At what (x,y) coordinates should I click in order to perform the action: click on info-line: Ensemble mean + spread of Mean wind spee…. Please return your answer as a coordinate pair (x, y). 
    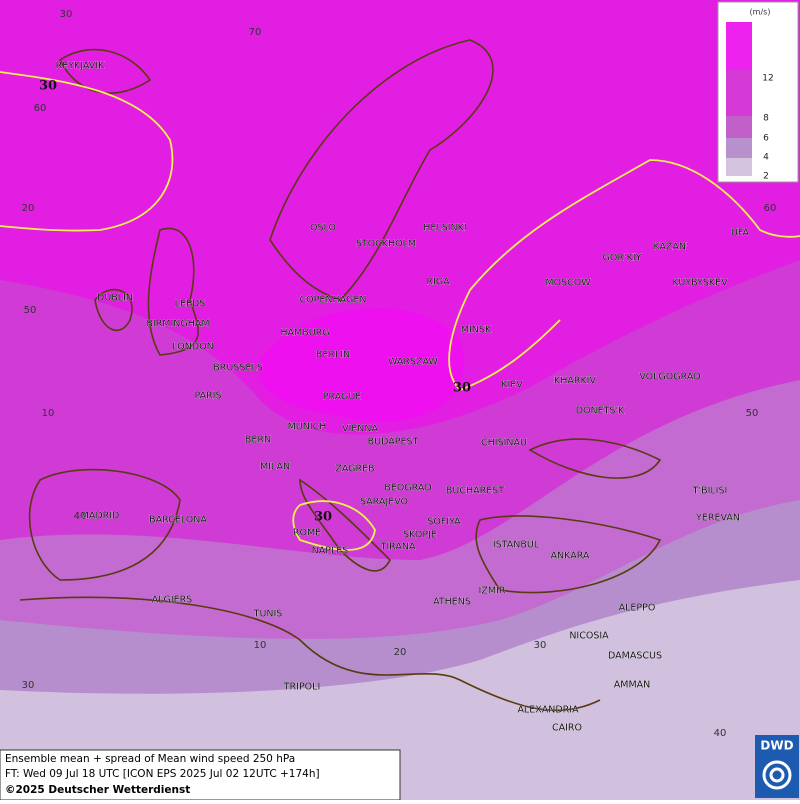
    Looking at the image, I should click on (150, 759).